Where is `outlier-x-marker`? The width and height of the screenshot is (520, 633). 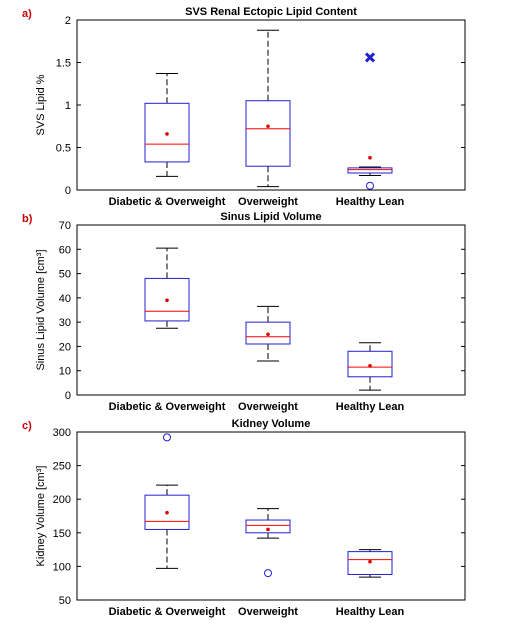 outlier-x-marker is located at coordinates (370, 57).